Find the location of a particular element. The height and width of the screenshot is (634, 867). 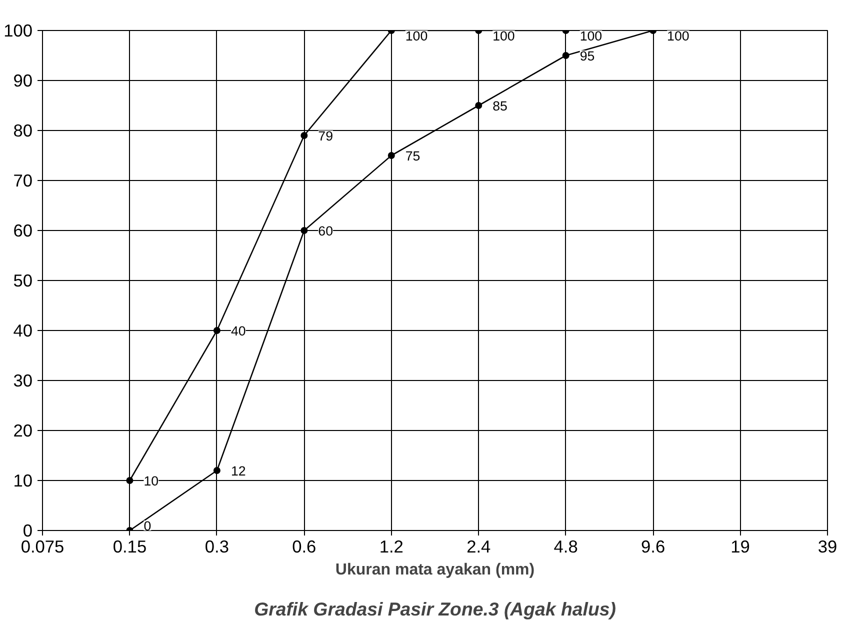

data-label: 79 is located at coordinates (325, 136).